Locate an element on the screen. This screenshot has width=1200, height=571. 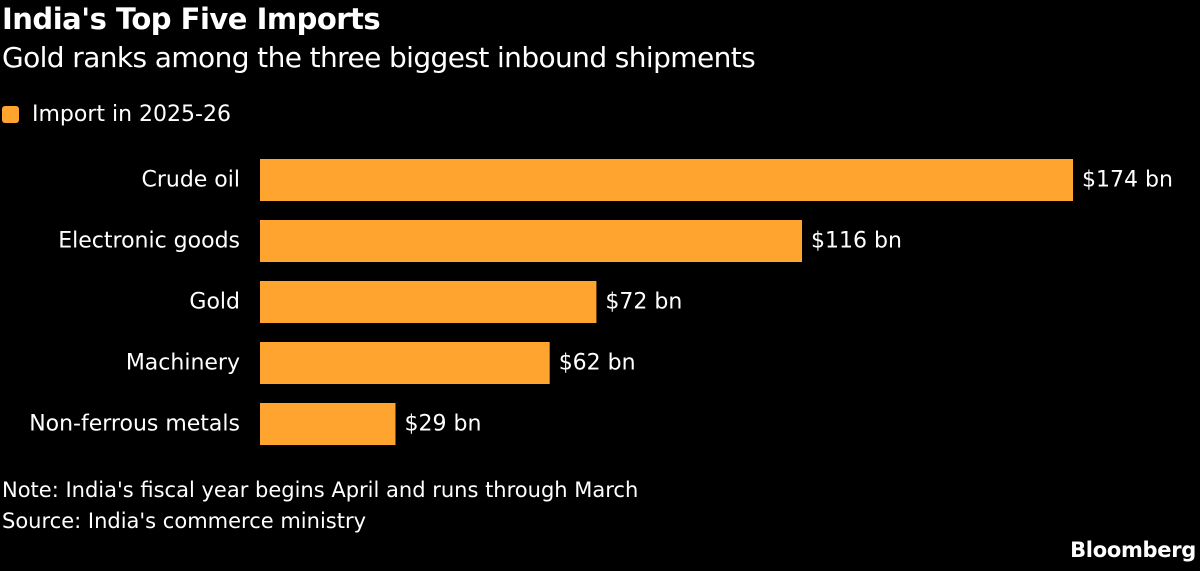
category-label: Crude oil is located at coordinates (190, 180).